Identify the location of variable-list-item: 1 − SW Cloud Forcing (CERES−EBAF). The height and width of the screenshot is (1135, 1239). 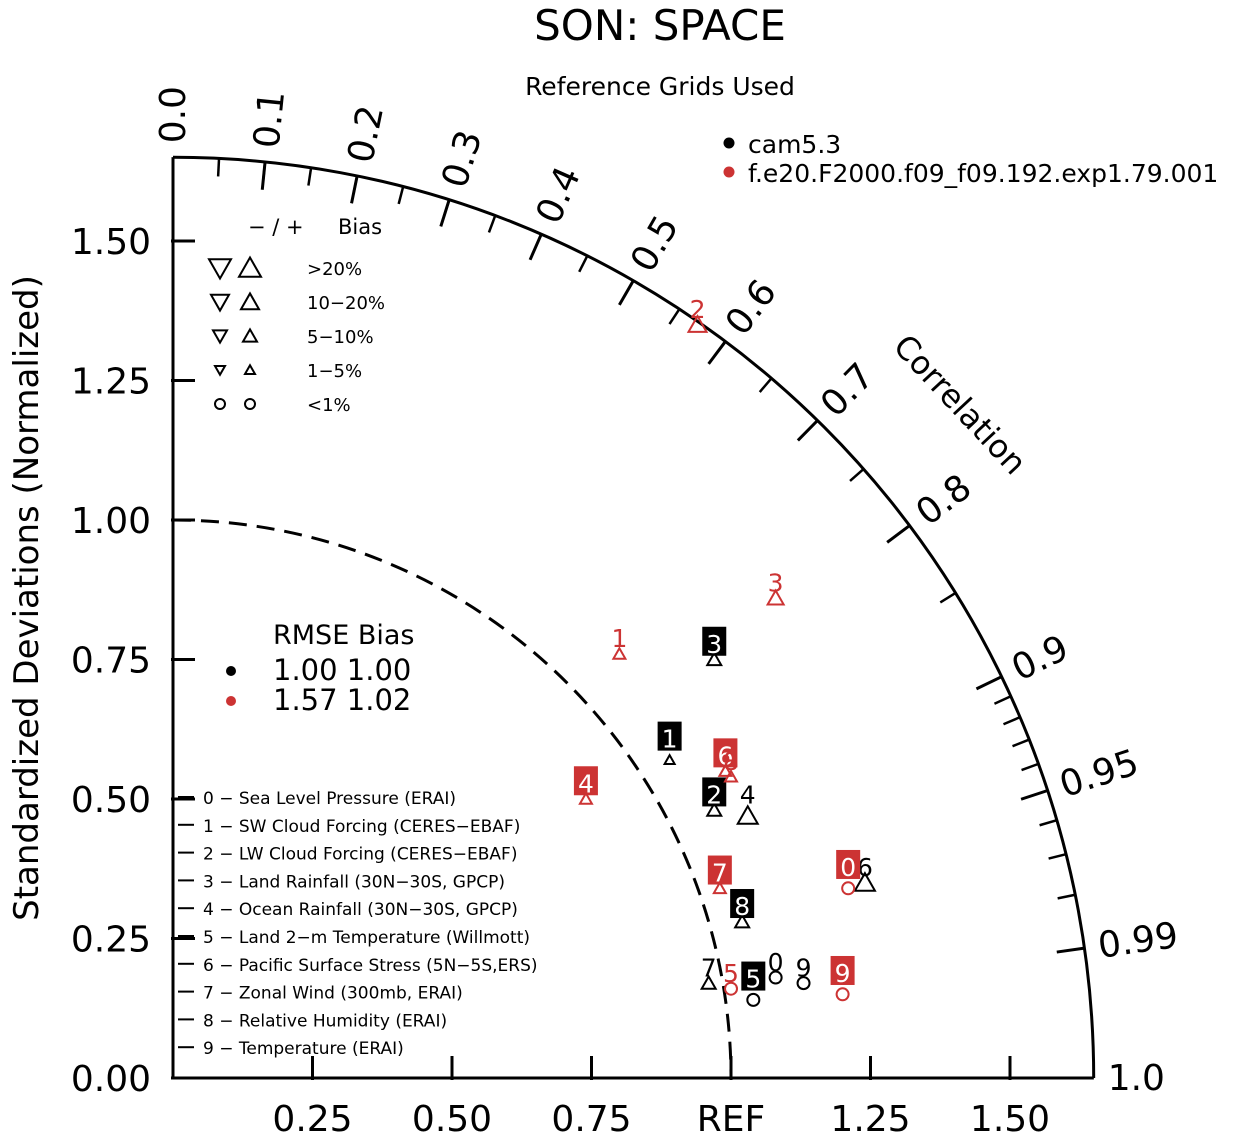
(361, 827).